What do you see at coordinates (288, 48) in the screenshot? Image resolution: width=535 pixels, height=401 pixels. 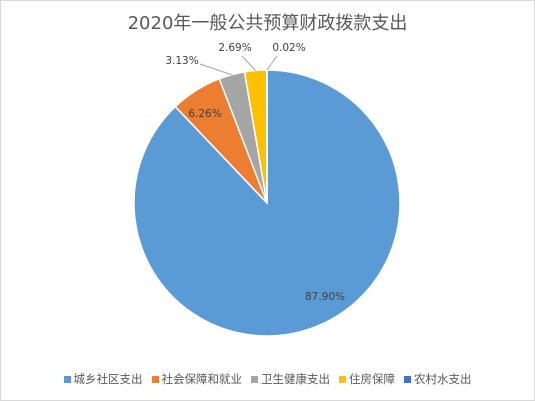 I see `data-label-5: 0.02%` at bounding box center [288, 48].